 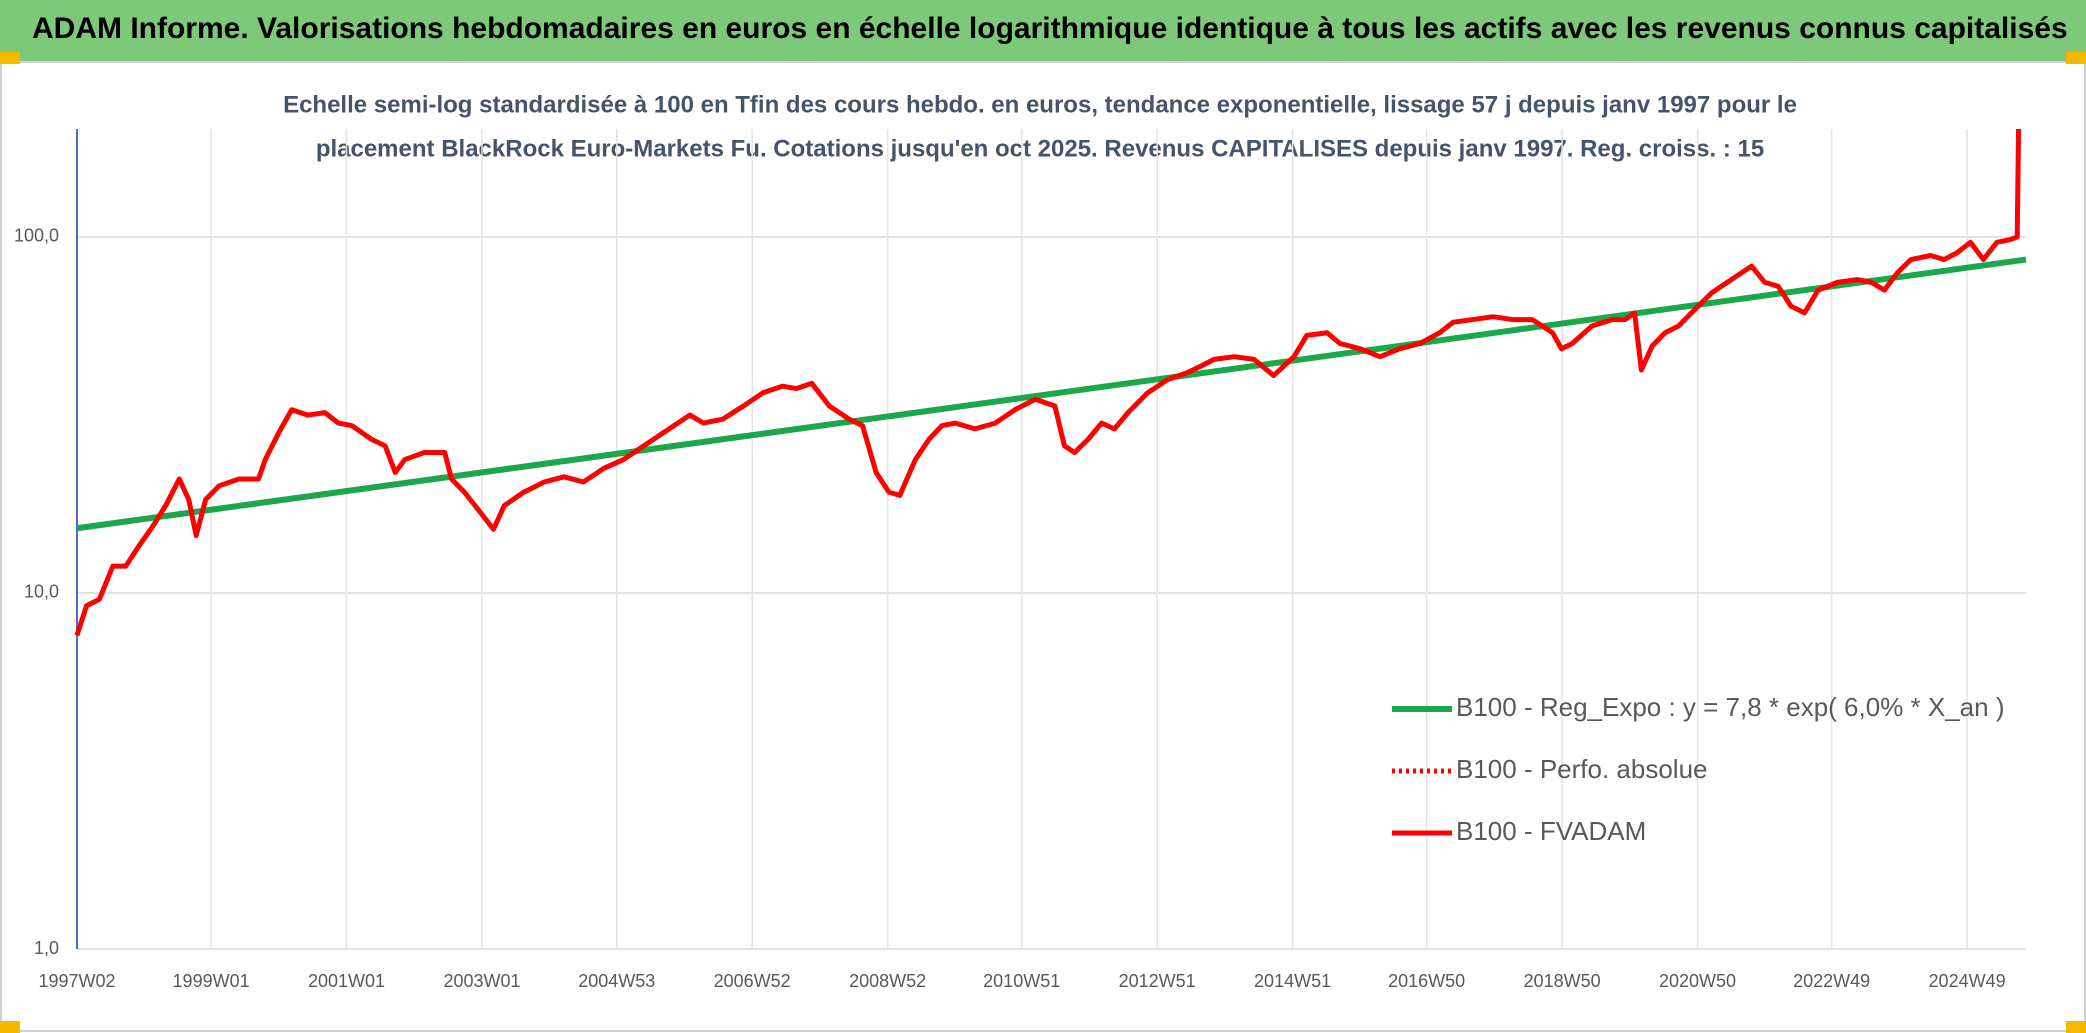 What do you see at coordinates (887, 981) in the screenshot?
I see `x-tick-label: 2008W52` at bounding box center [887, 981].